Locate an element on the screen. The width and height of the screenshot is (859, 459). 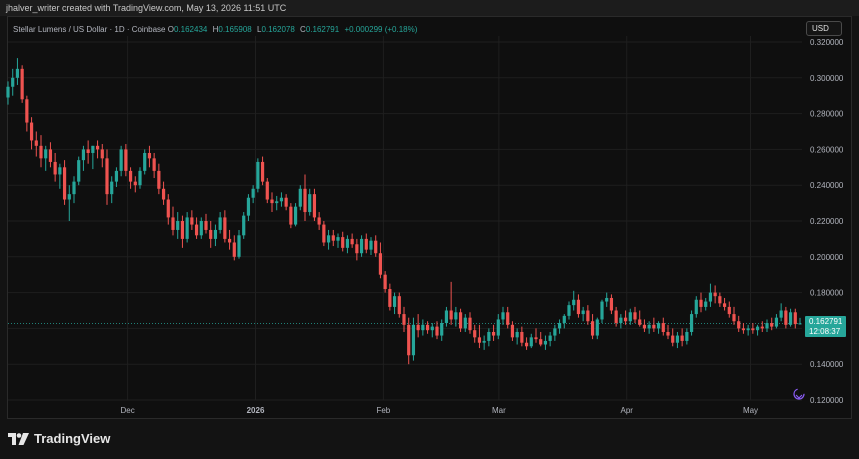
bar-countdown: 12:08:37 is located at coordinates (825, 331).